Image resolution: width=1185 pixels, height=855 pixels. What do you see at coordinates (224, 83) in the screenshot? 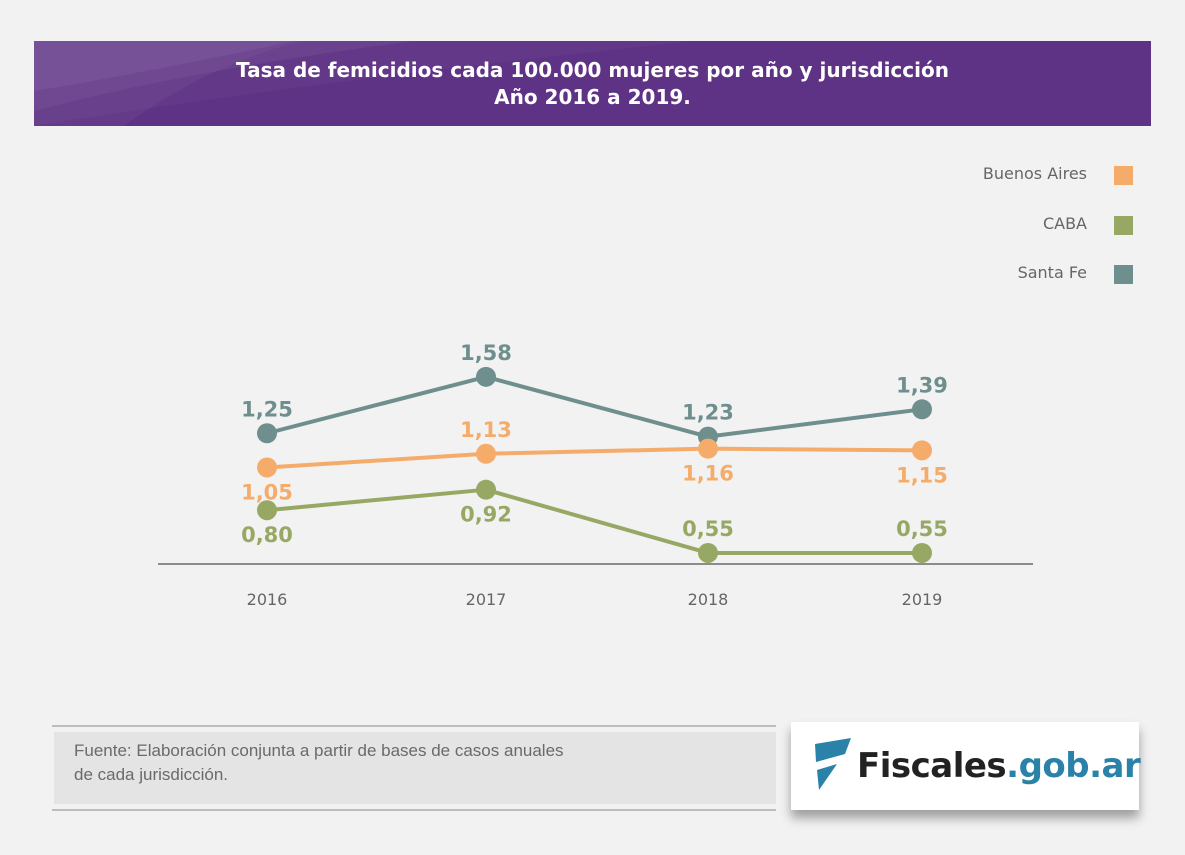
I see `banner-decoration` at bounding box center [224, 83].